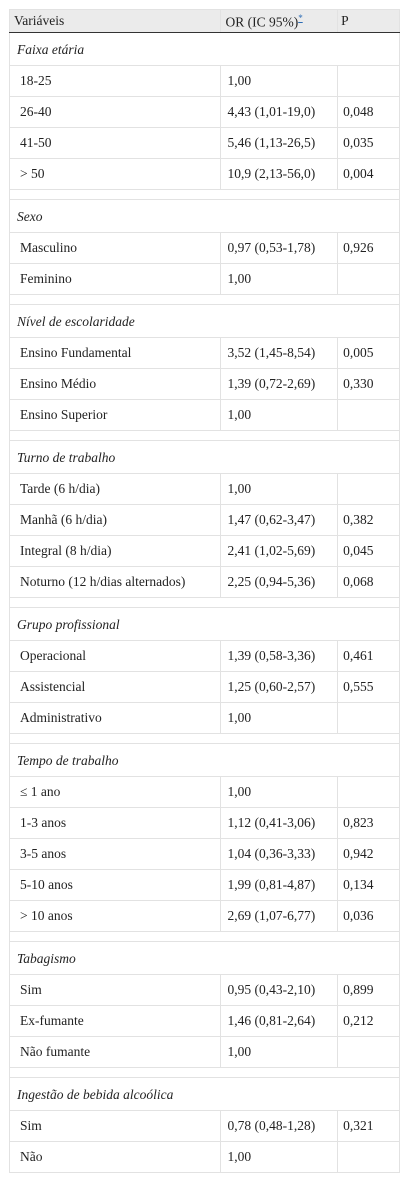  Describe the element at coordinates (115, 353) in the screenshot. I see `variable-cell: Ensino Fundamental` at that location.